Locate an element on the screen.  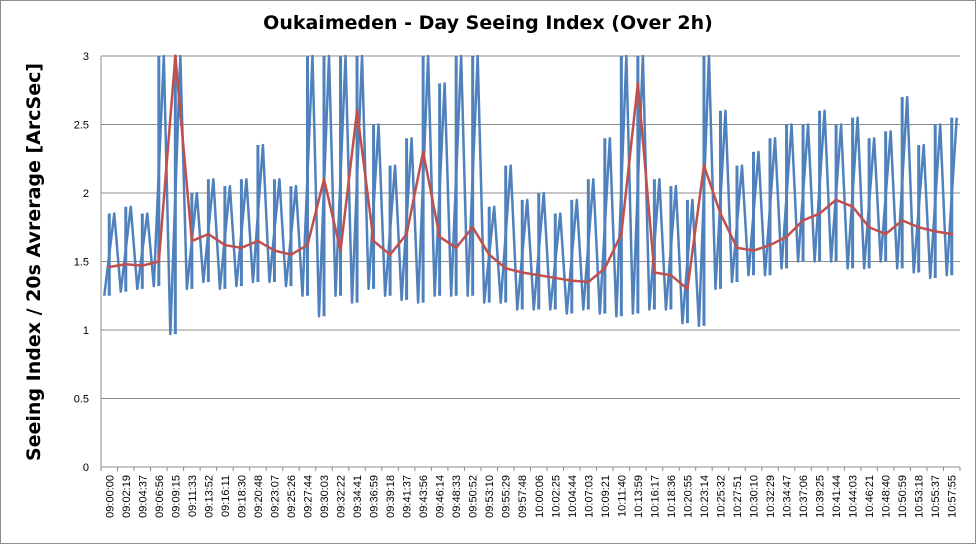
x-tick-label: 09:39:18 is located at coordinates (391, 496).